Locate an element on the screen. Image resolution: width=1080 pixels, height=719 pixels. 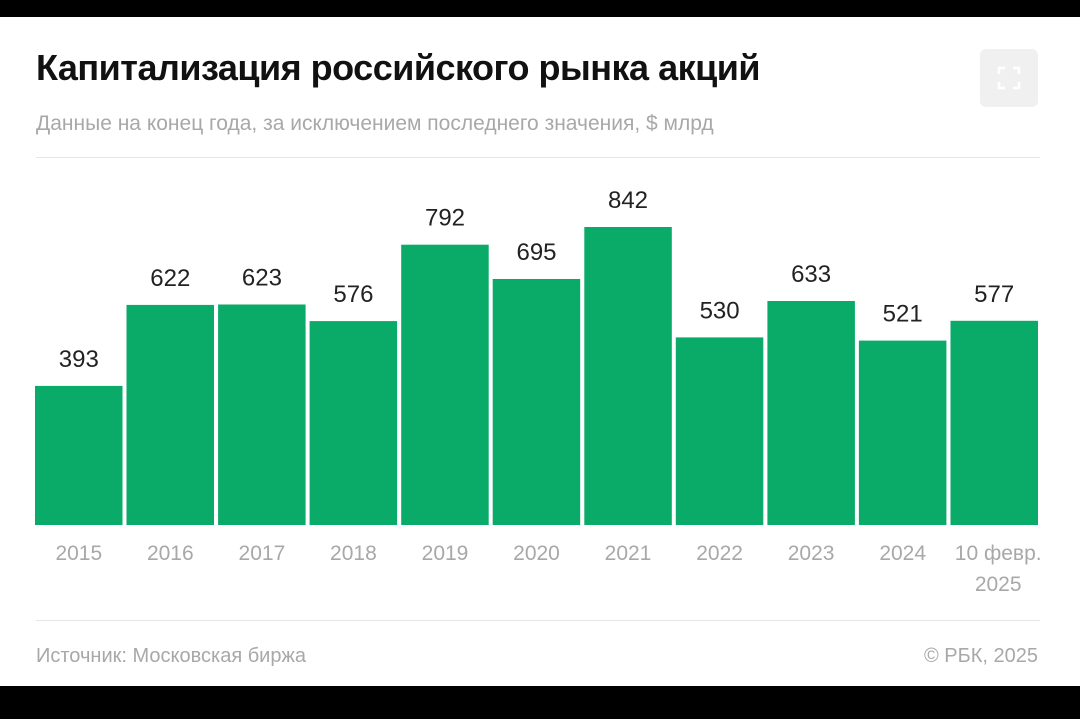
bar-value-label-7: 530 is located at coordinates (720, 310).